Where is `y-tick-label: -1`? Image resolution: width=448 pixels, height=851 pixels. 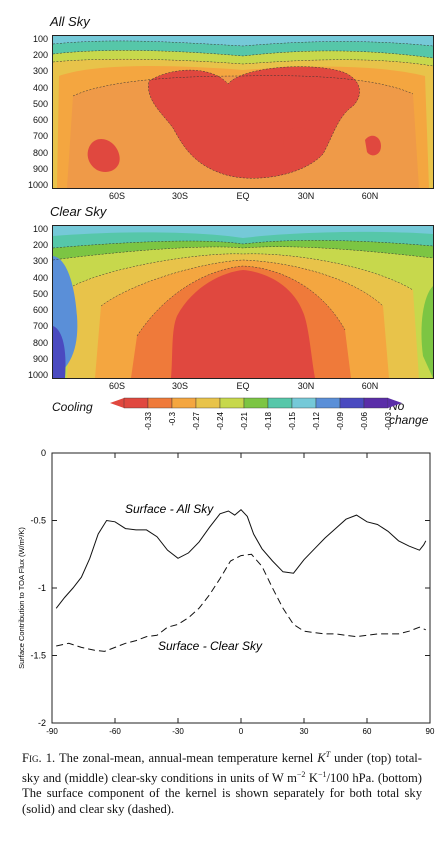
y-tick-label: -1 is located at coordinates (42, 588).